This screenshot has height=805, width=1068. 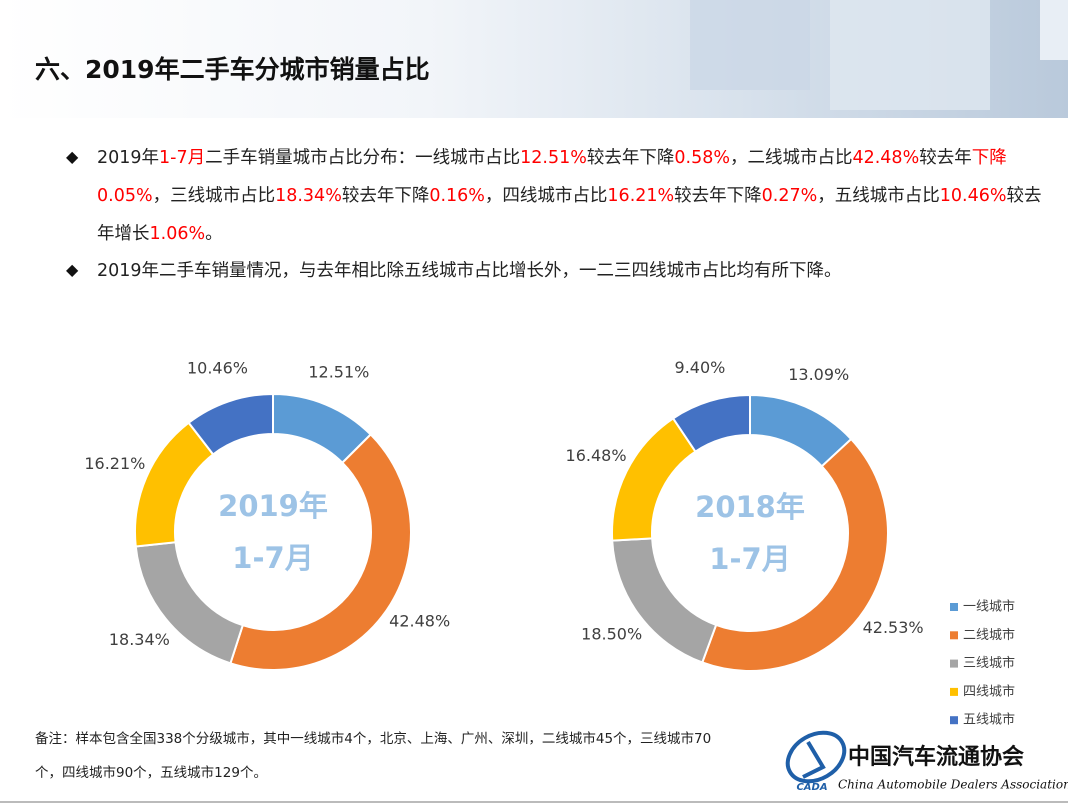 What do you see at coordinates (534, 59) in the screenshot?
I see `header-band: 六、2019年二手车分城市销量占比` at bounding box center [534, 59].